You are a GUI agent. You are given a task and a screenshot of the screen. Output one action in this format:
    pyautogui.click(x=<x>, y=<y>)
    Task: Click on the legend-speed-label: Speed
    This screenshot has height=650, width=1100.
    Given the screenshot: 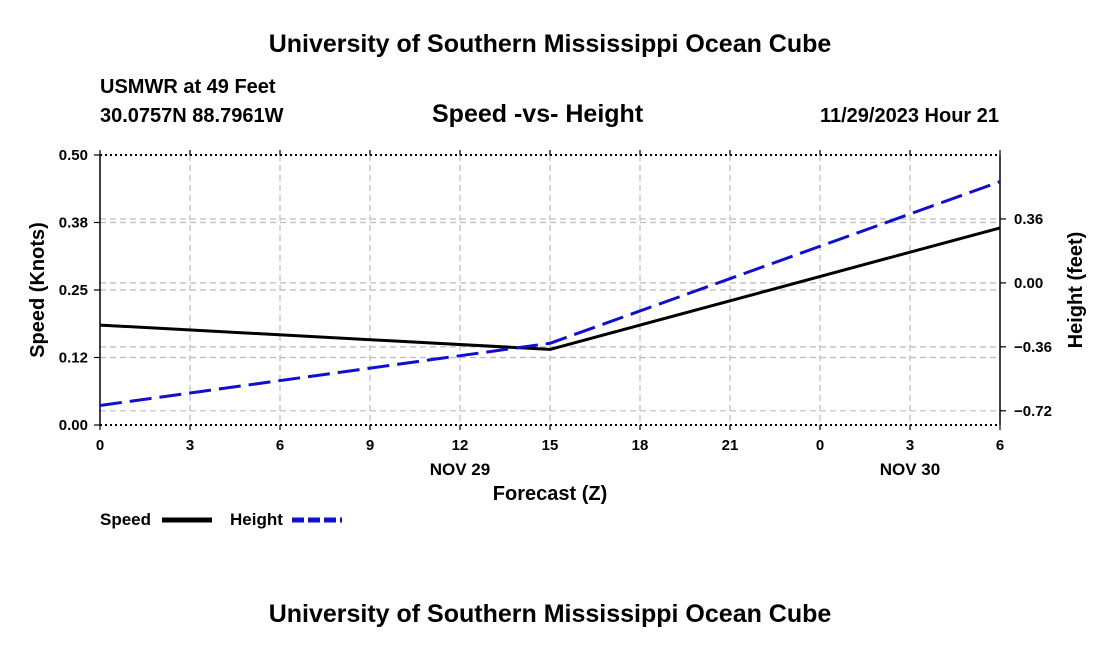 What is the action you would take?
    pyautogui.click(x=126, y=519)
    